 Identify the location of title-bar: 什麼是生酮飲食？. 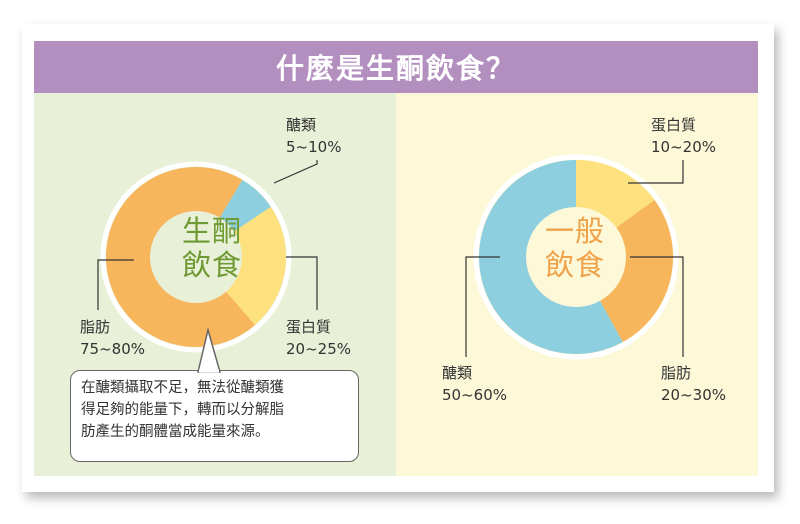
(396, 67).